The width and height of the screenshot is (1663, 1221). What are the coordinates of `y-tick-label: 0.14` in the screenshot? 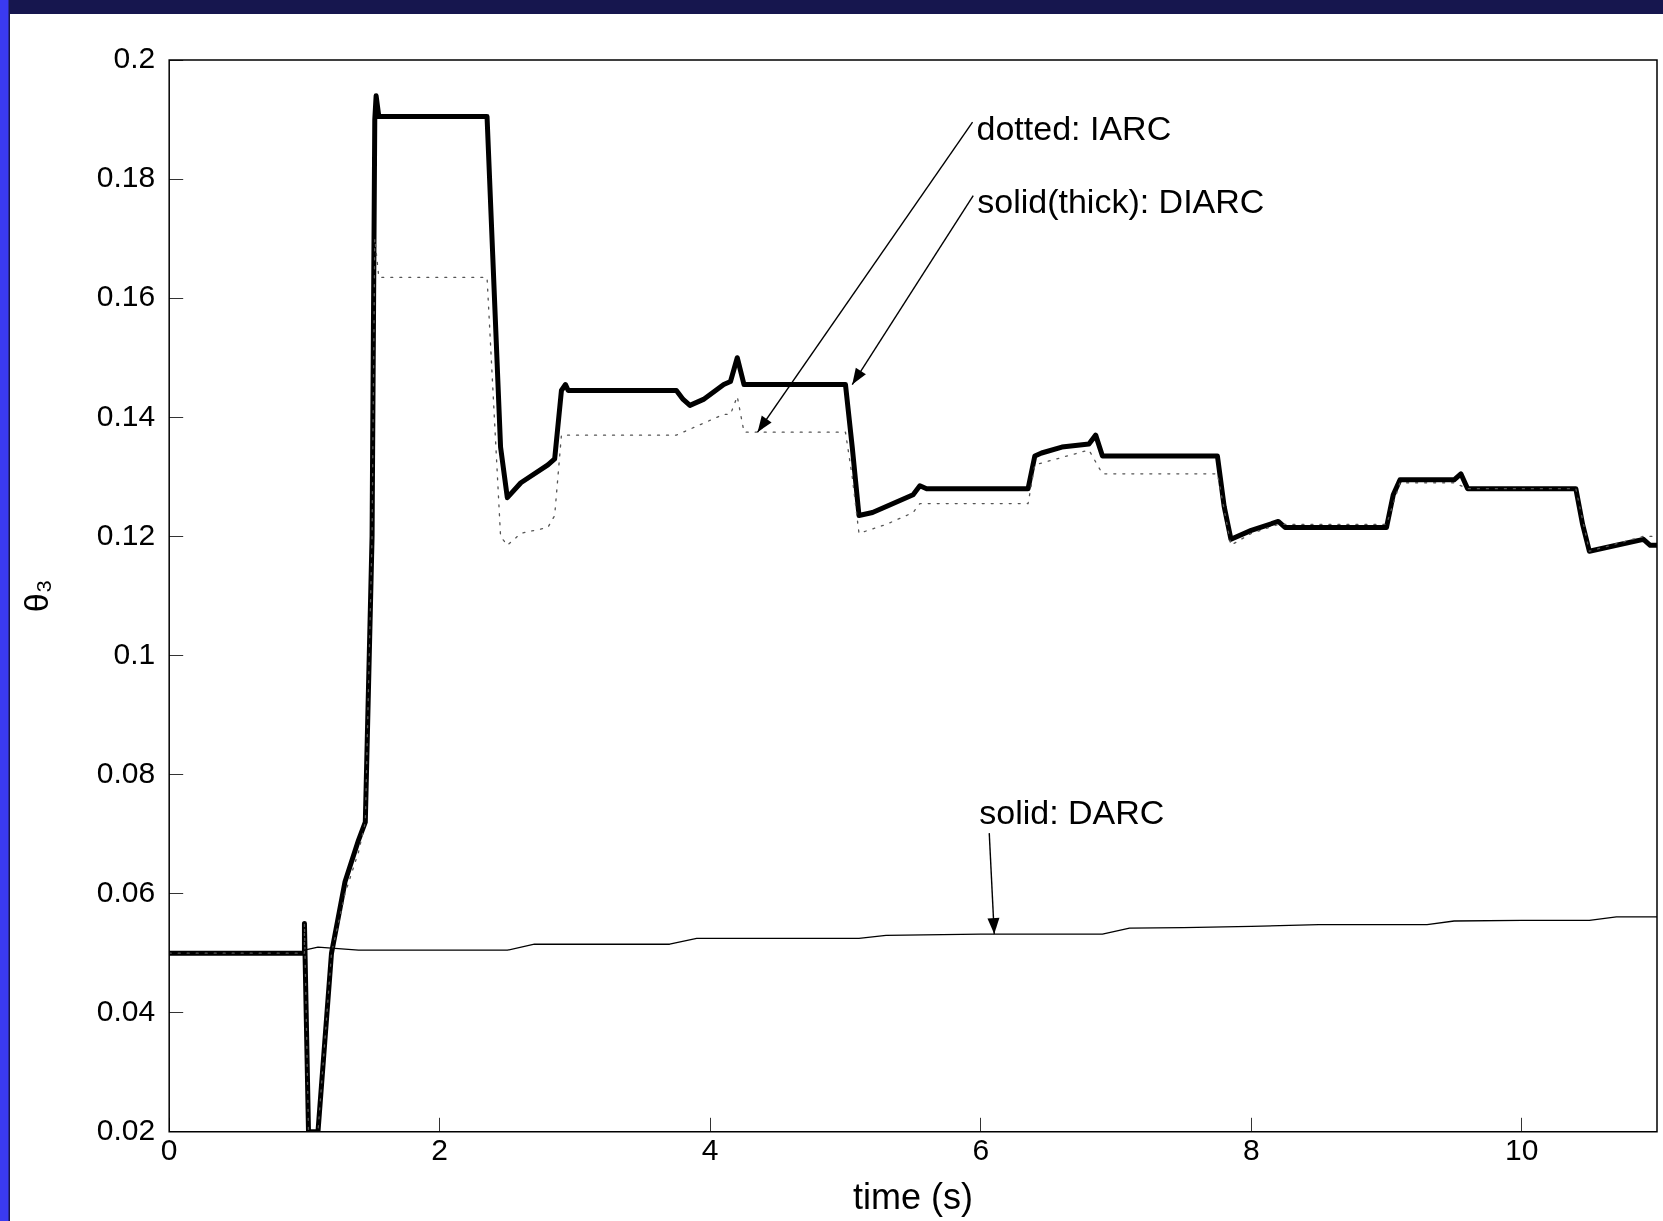 It's located at (126, 415).